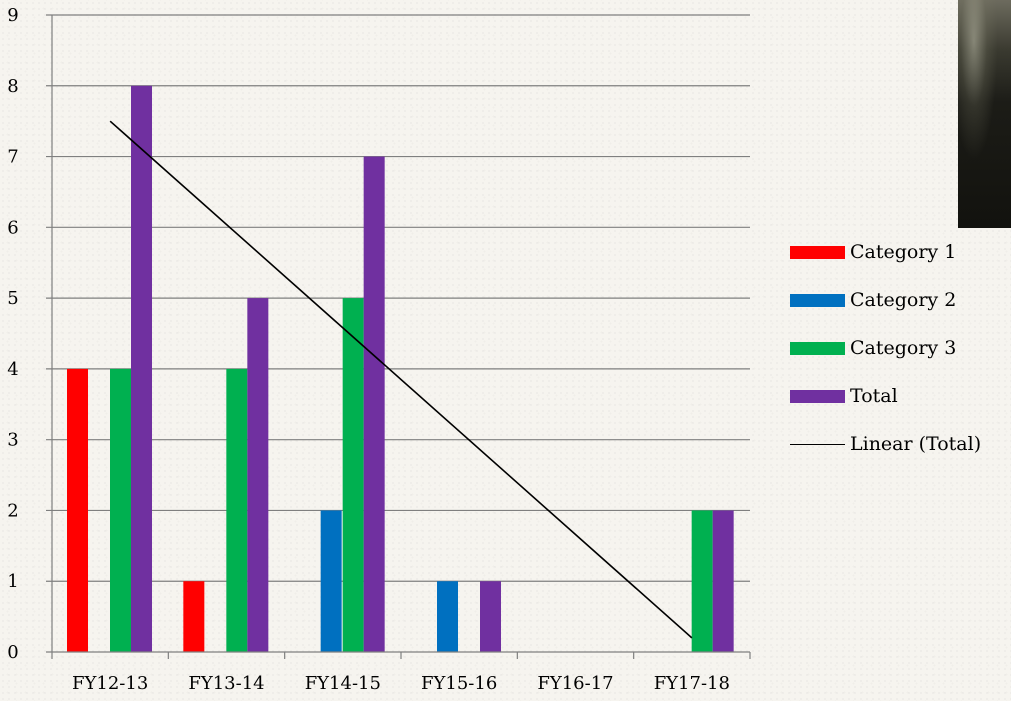 Image resolution: width=1011 pixels, height=701 pixels. Describe the element at coordinates (817, 396) in the screenshot. I see `legend-swatch-total` at that location.